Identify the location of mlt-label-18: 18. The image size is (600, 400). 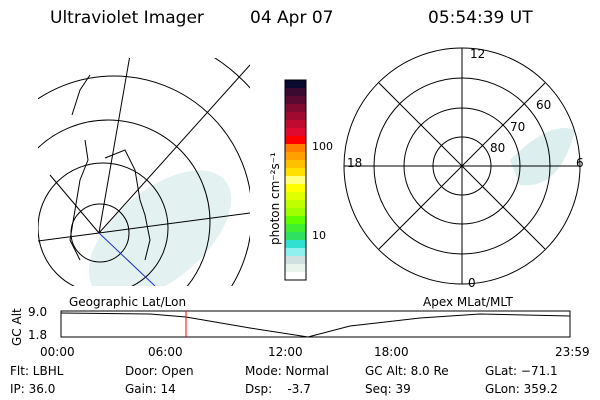
(355, 163).